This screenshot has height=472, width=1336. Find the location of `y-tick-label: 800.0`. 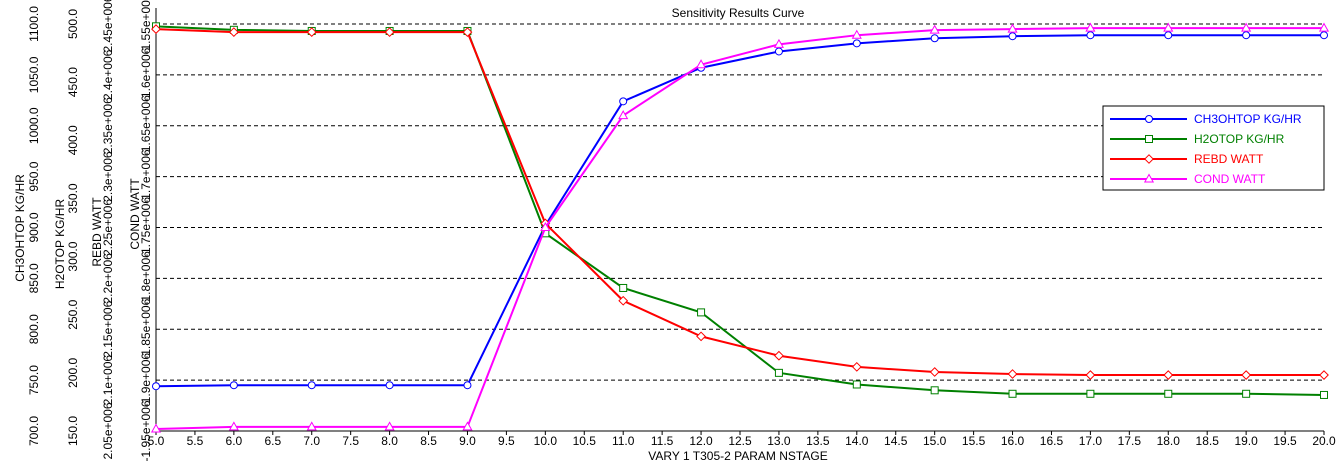

y-tick-label: 800.0 is located at coordinates (34, 329).